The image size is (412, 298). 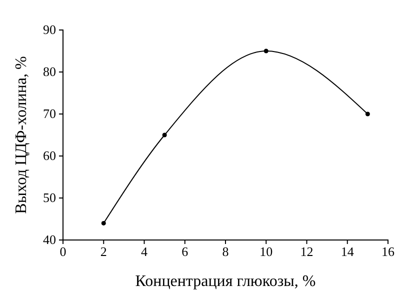 What do you see at coordinates (49, 72) in the screenshot?
I see `y-tick-label: 80` at bounding box center [49, 72].